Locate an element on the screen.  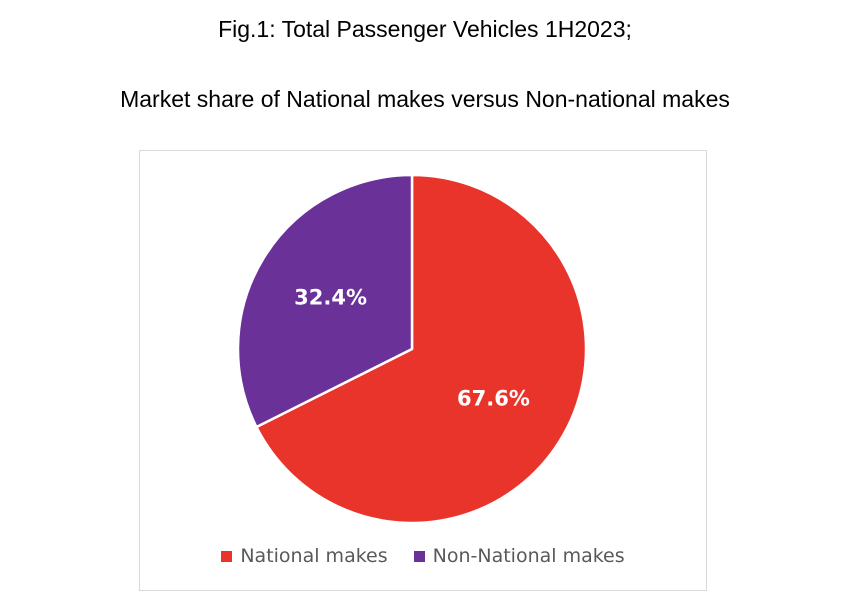
legend: National makes Non-National makes is located at coordinates (423, 556).